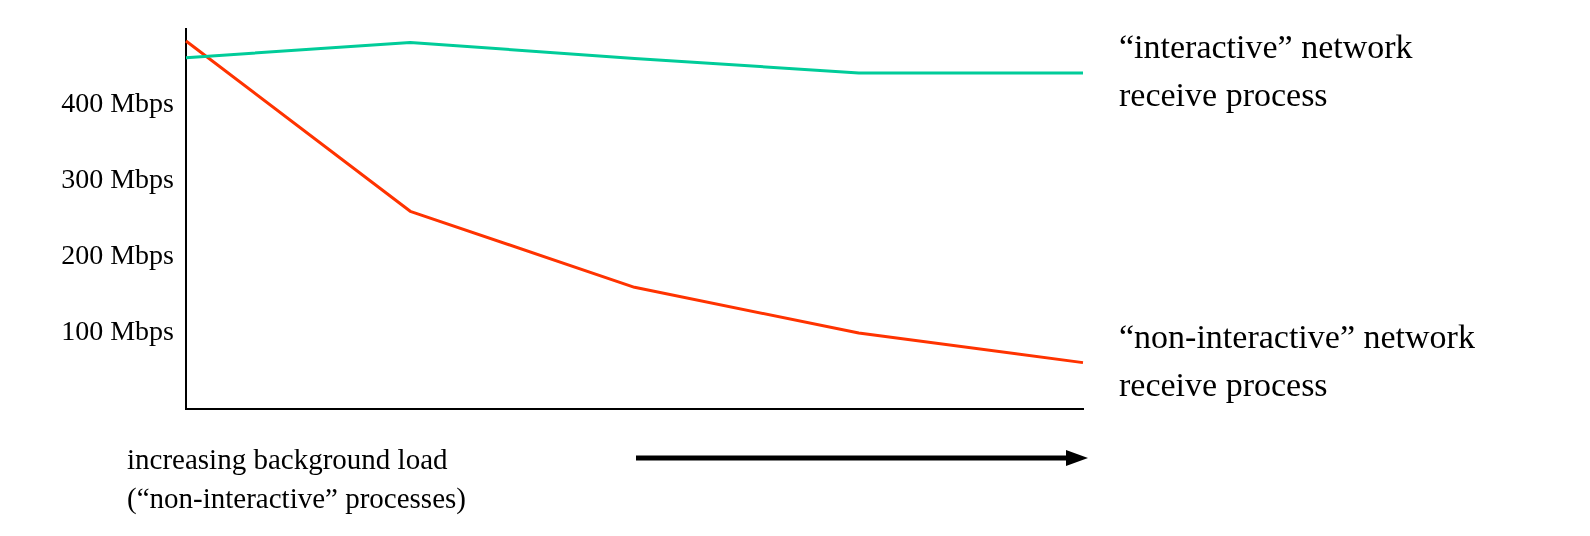 The height and width of the screenshot is (536, 1590). Describe the element at coordinates (117, 103) in the screenshot. I see `y-tick-label: 400 Mbps` at that location.